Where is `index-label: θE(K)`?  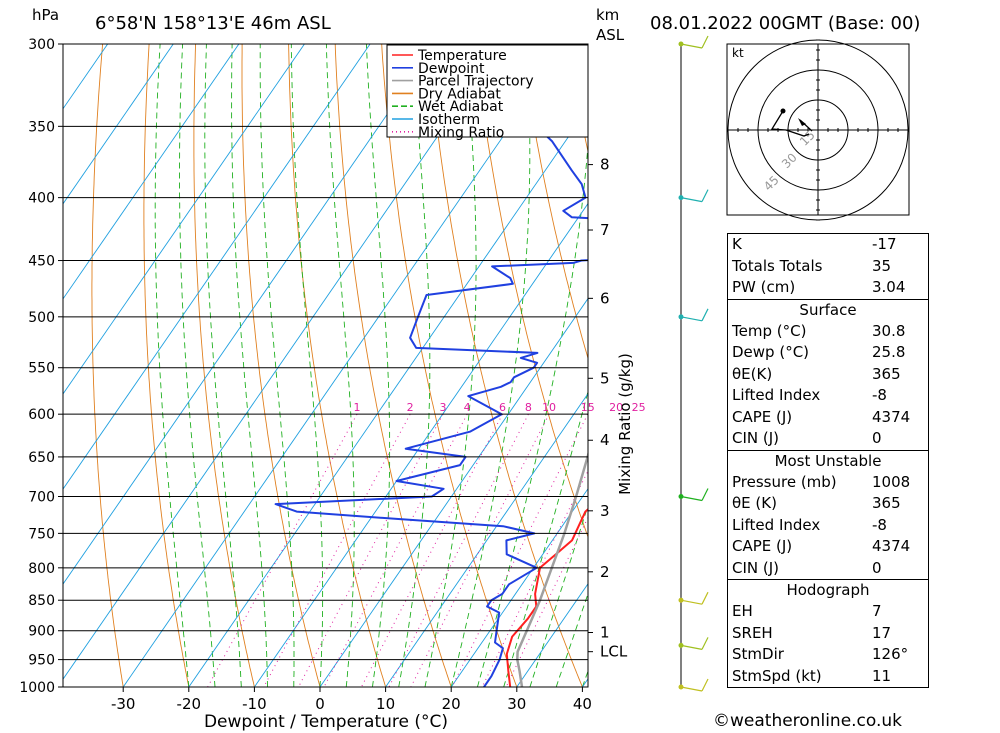 index-label: θE(K) is located at coordinates (752, 373).